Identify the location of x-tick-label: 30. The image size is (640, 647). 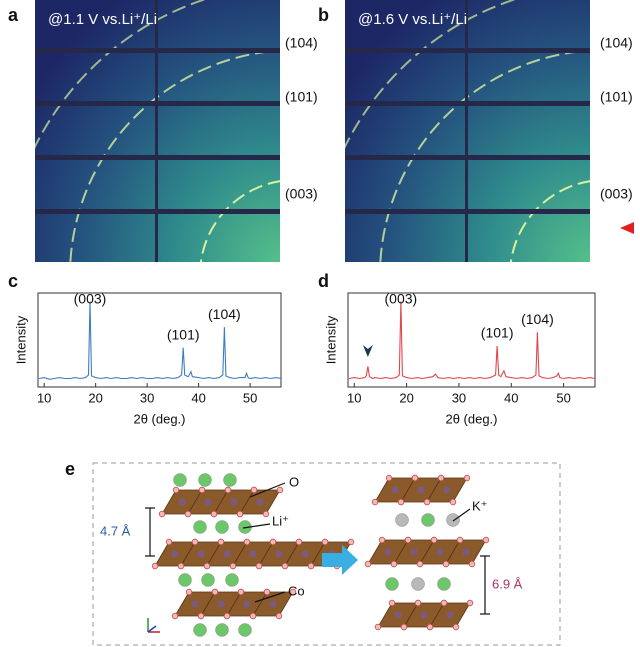
(459, 397).